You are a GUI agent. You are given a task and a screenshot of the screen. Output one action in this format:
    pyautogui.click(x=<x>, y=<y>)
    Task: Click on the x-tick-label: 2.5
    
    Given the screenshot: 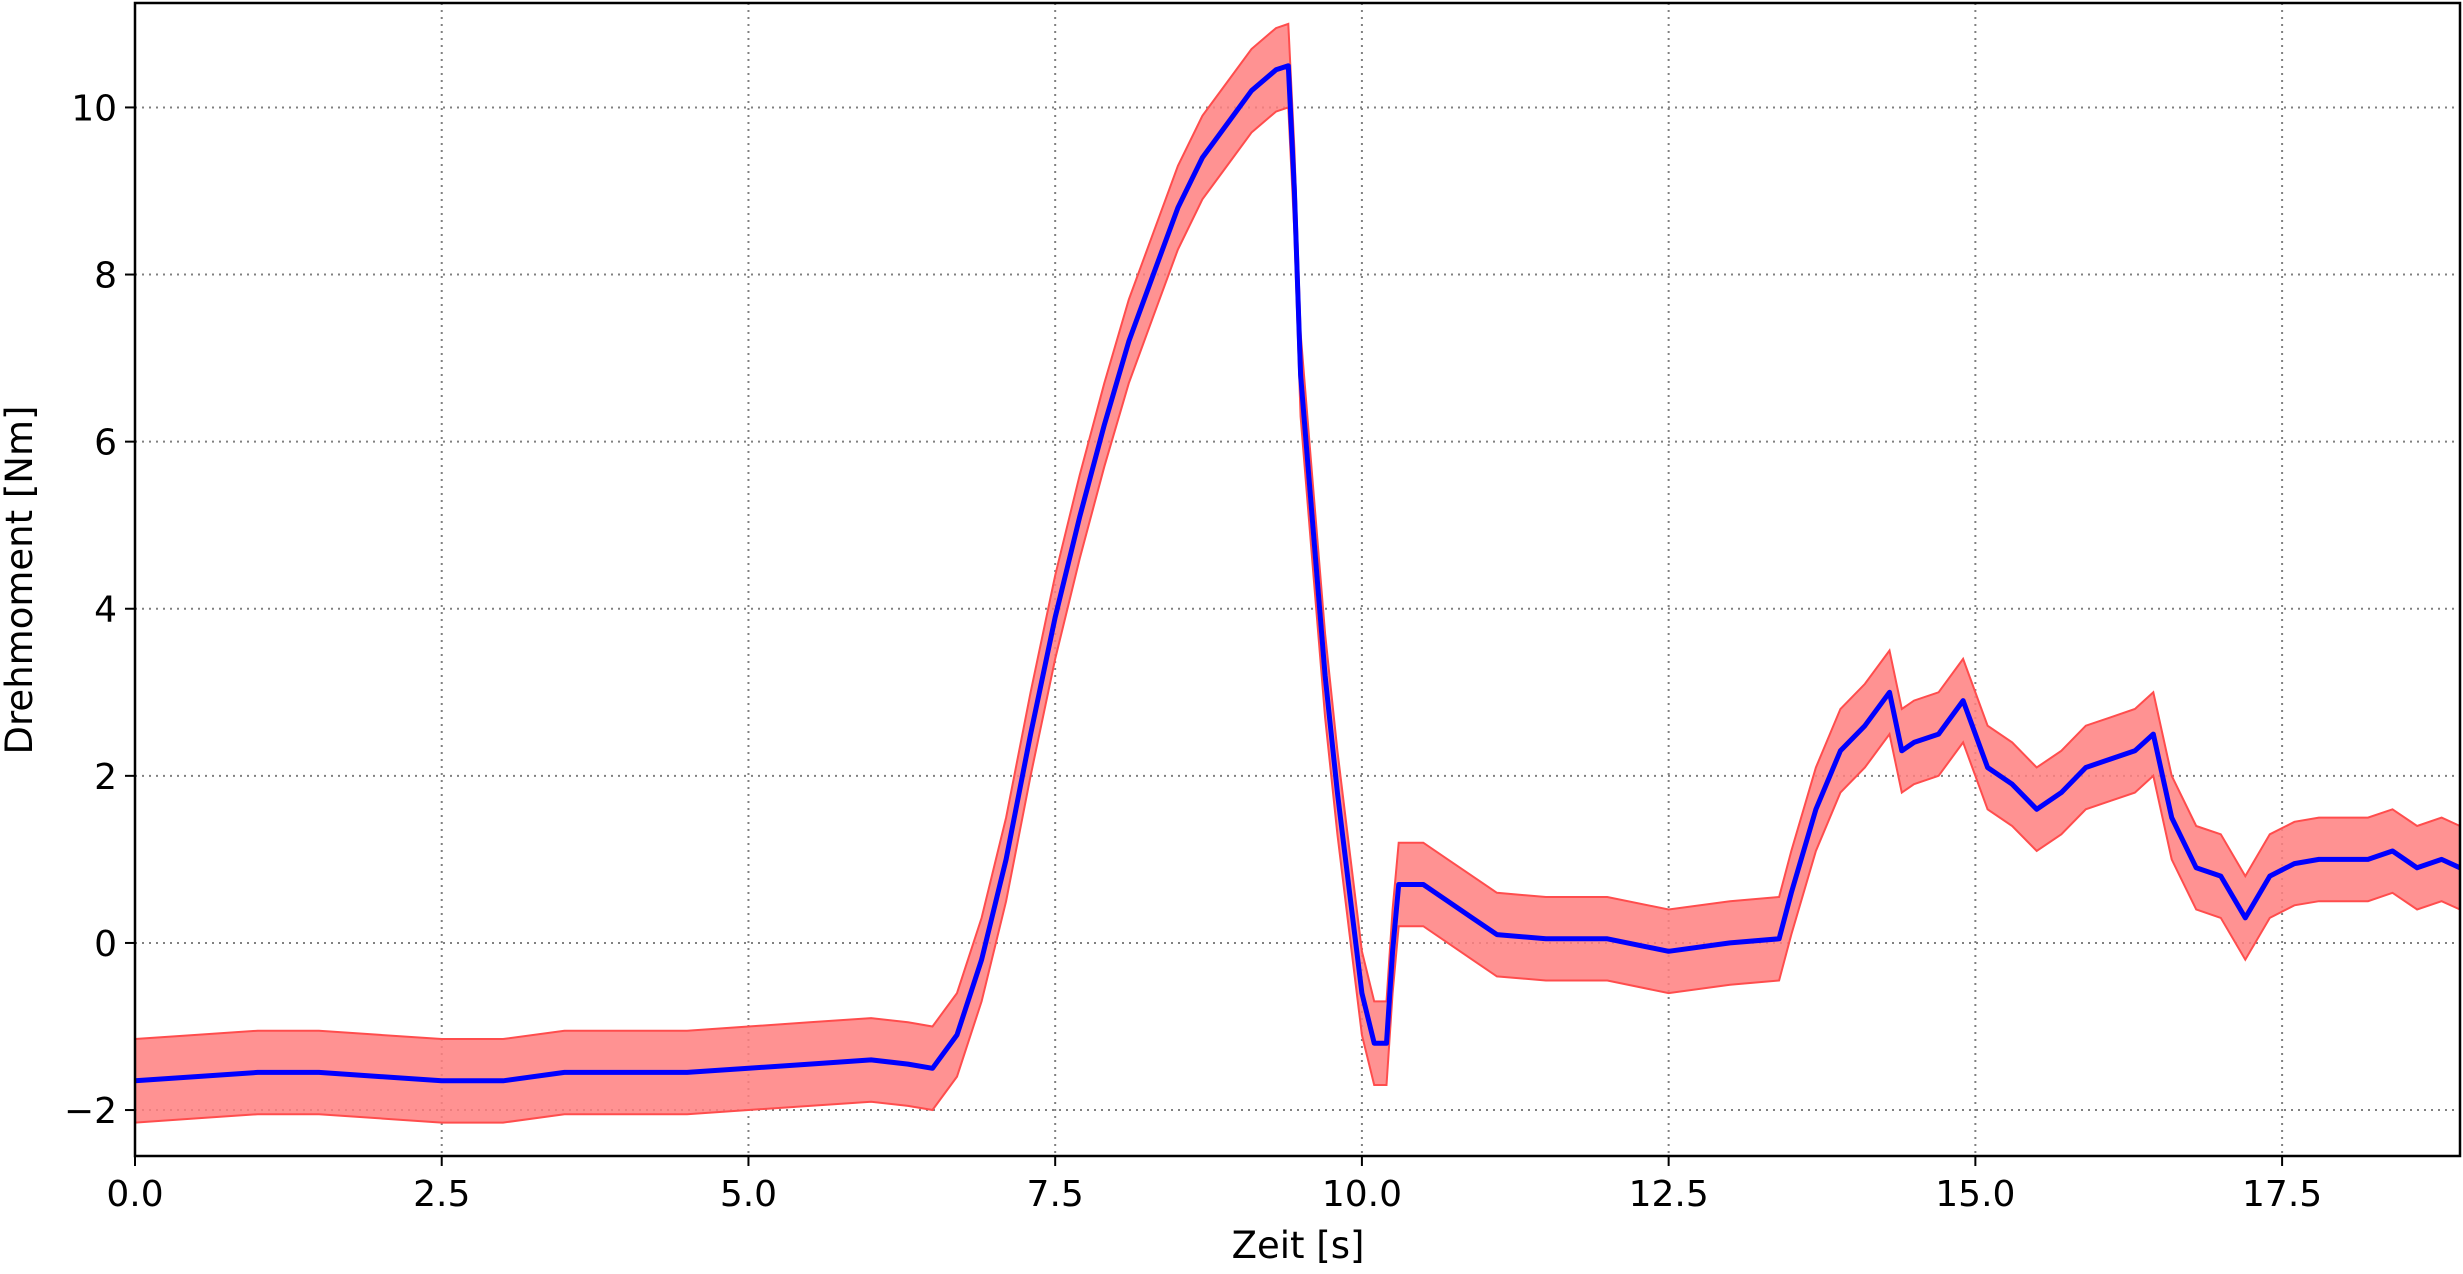 What is the action you would take?
    pyautogui.click(x=441, y=1194)
    